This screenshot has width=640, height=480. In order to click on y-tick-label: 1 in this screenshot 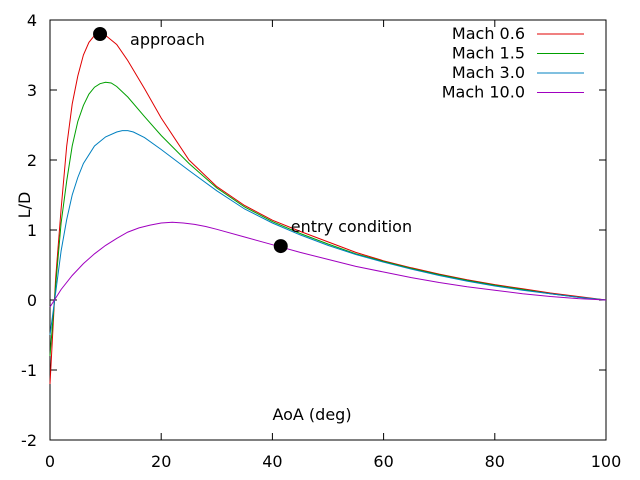, I will do `click(32, 230)`.